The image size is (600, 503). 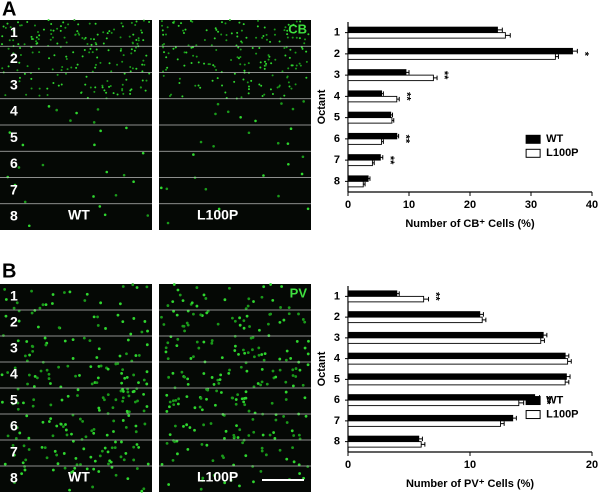 What do you see at coordinates (533, 153) in the screenshot?
I see `legend-swatch` at bounding box center [533, 153].